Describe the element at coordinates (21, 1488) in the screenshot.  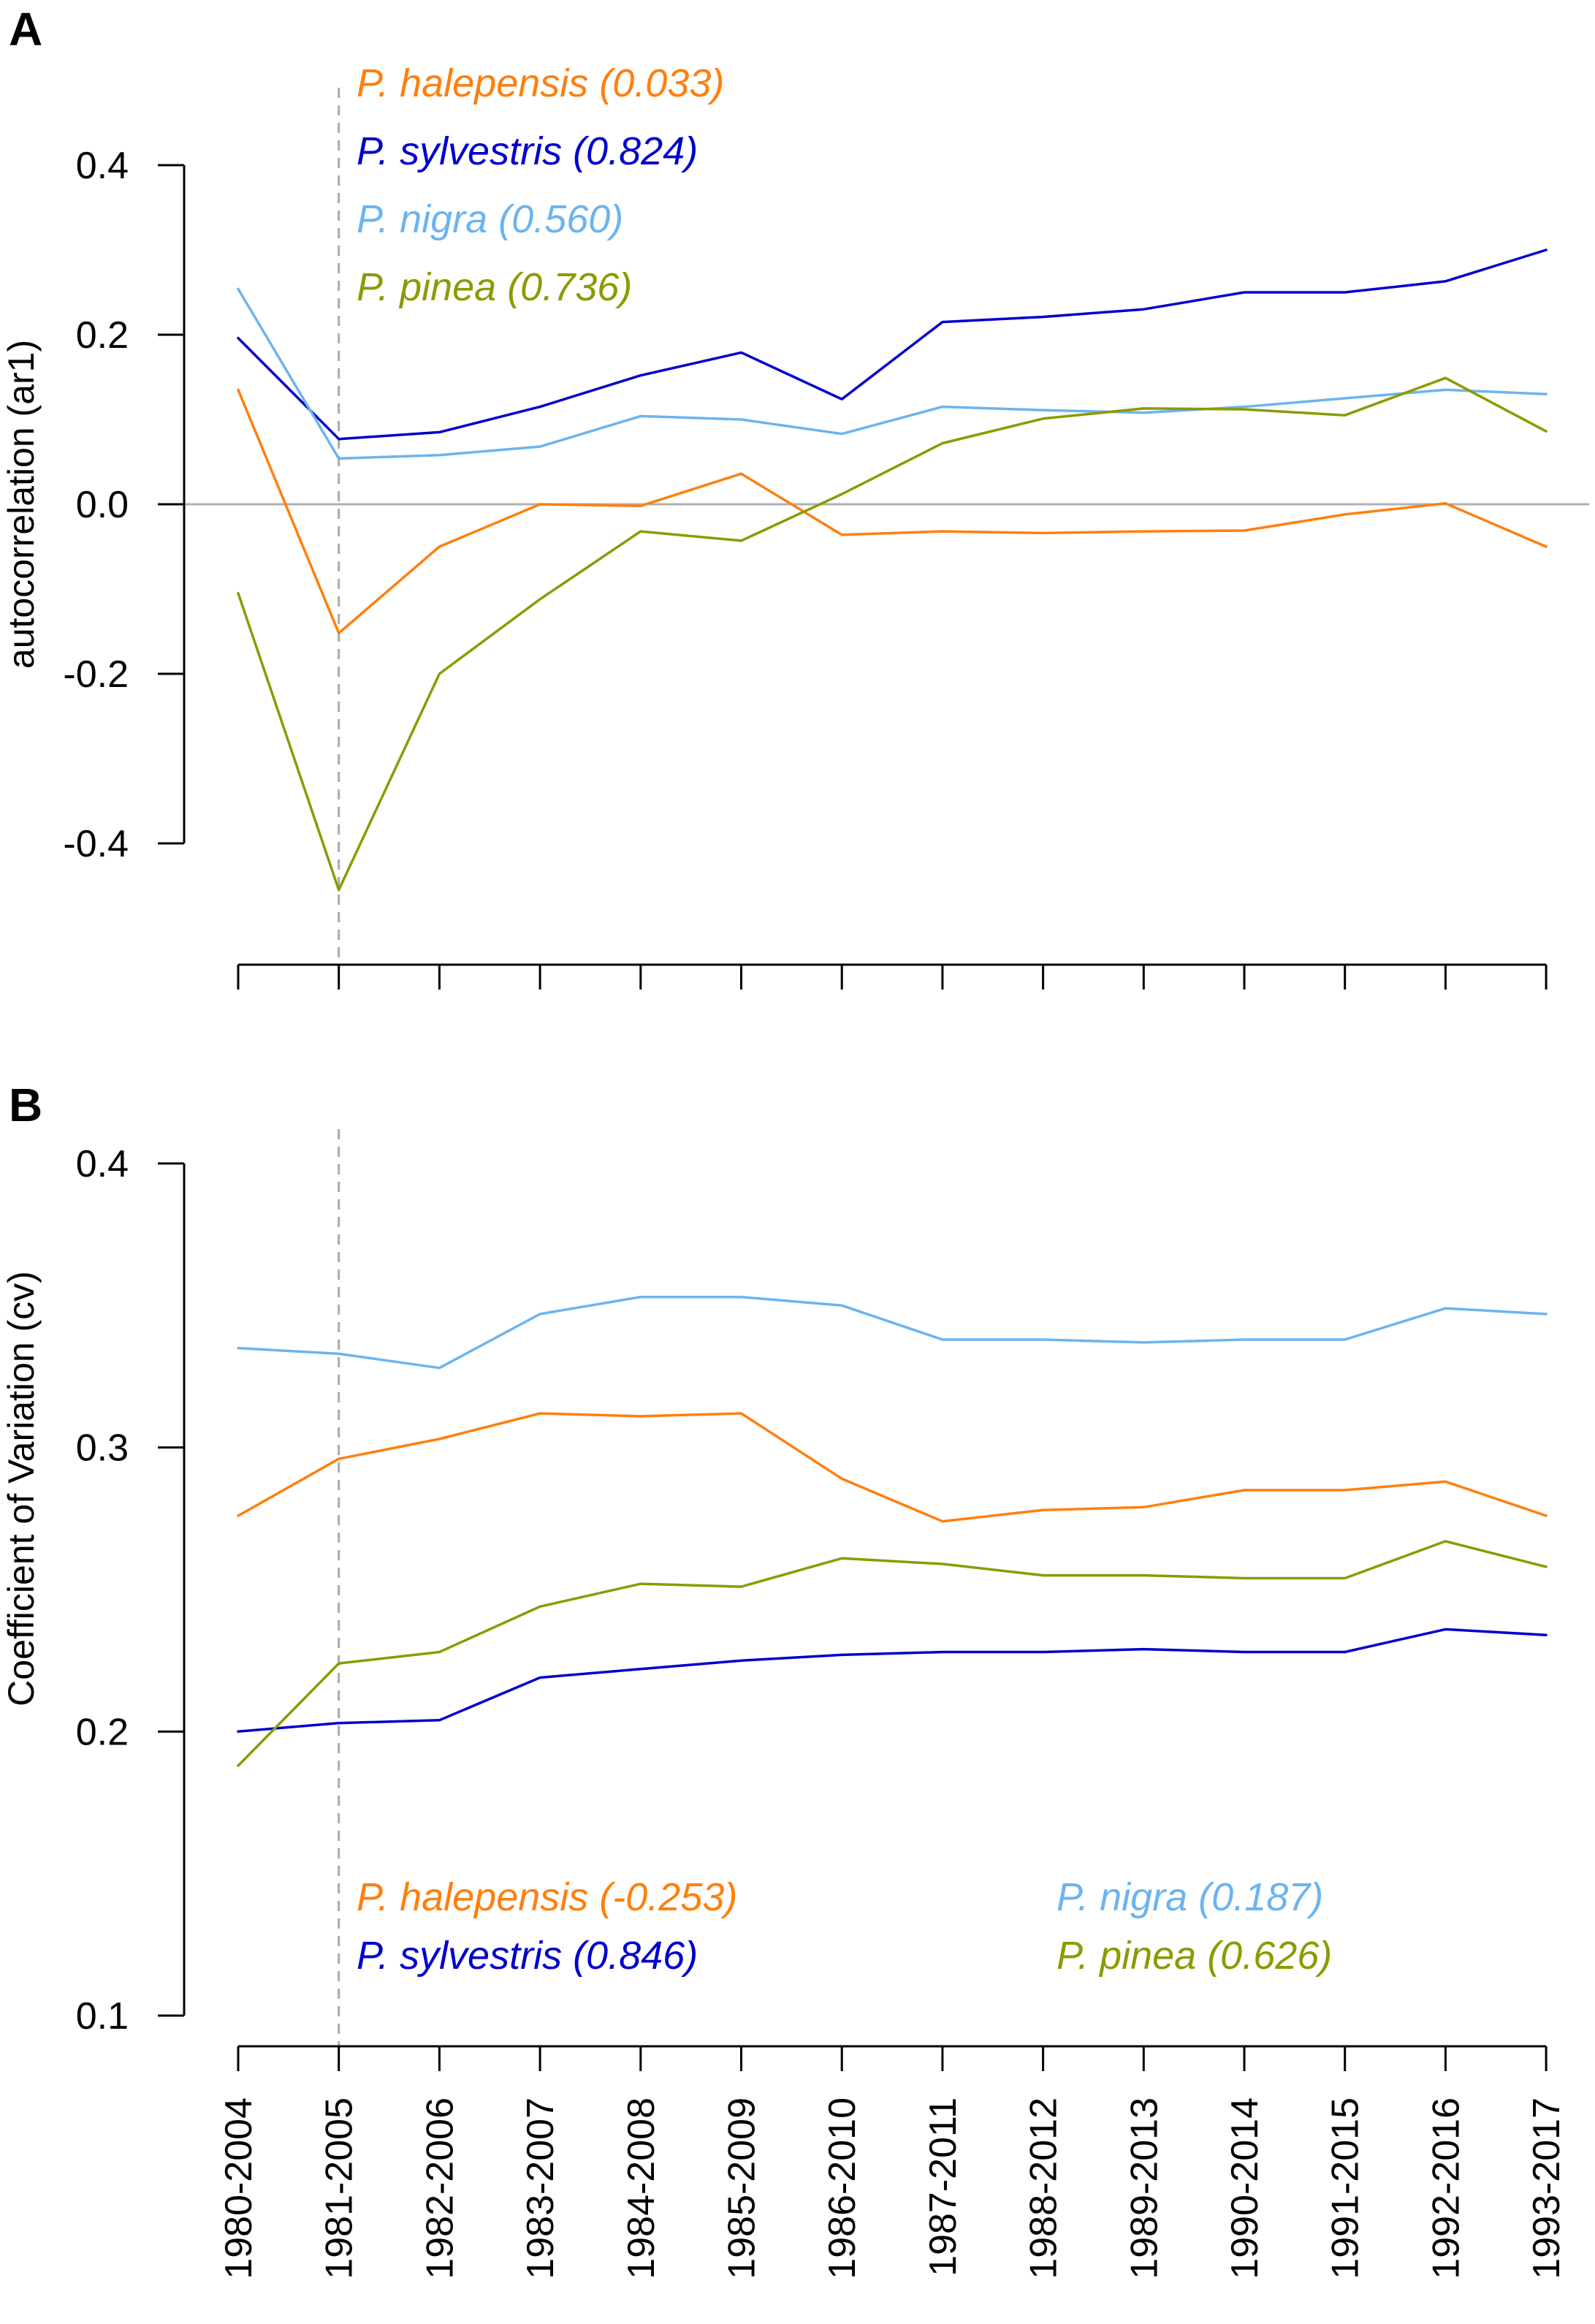
I see `panel-b-y-axis-label: Coefficient of Variation (cv)` at that location.